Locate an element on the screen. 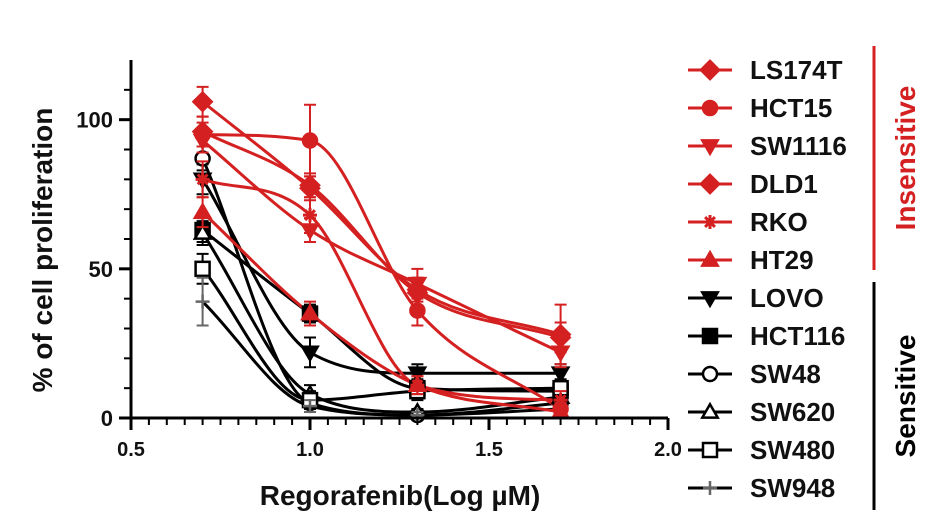 This screenshot has width=942, height=529. x-tick-label: 1.0 is located at coordinates (310, 450).